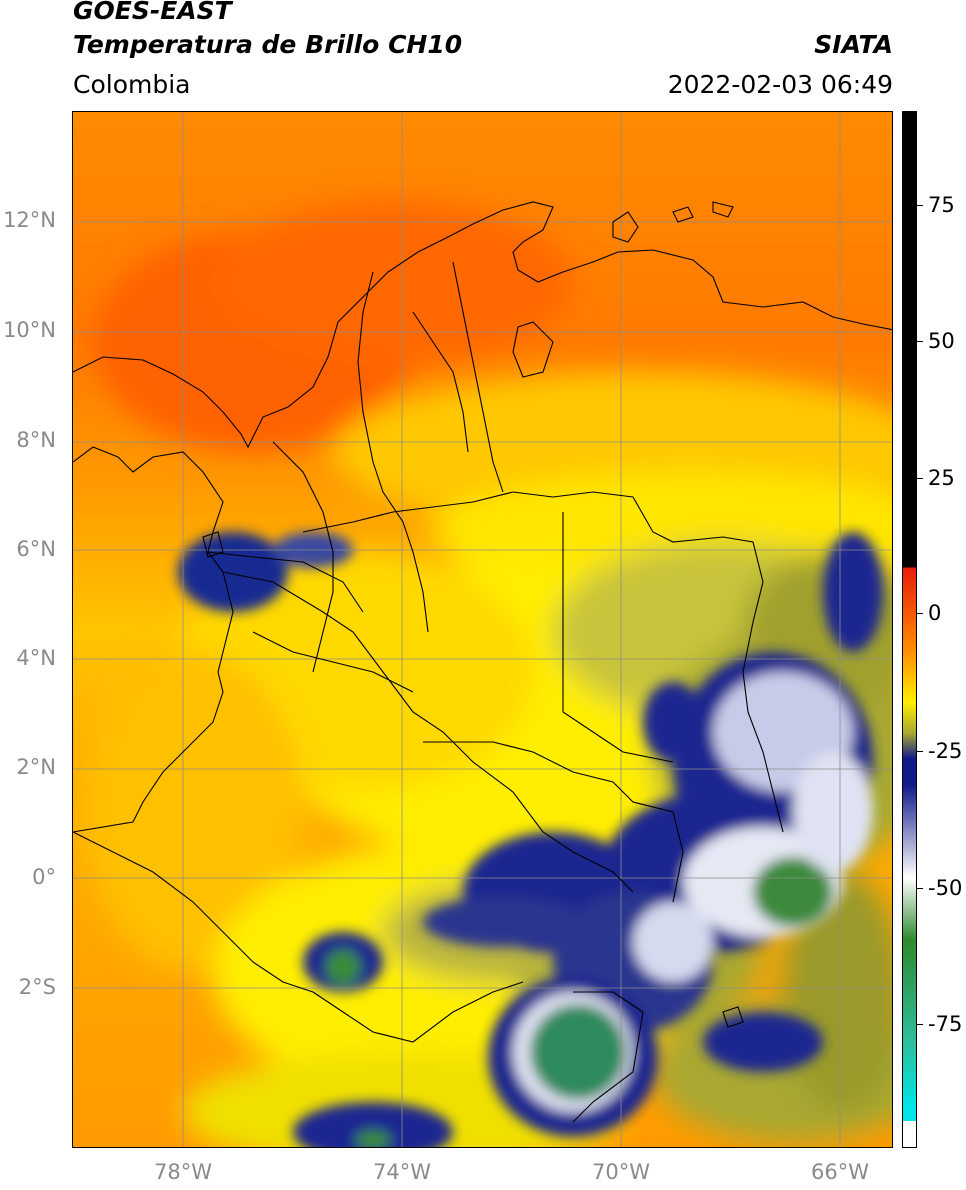  What do you see at coordinates (402, 1172) in the screenshot?
I see `lon-label-74w: 74°W` at bounding box center [402, 1172].